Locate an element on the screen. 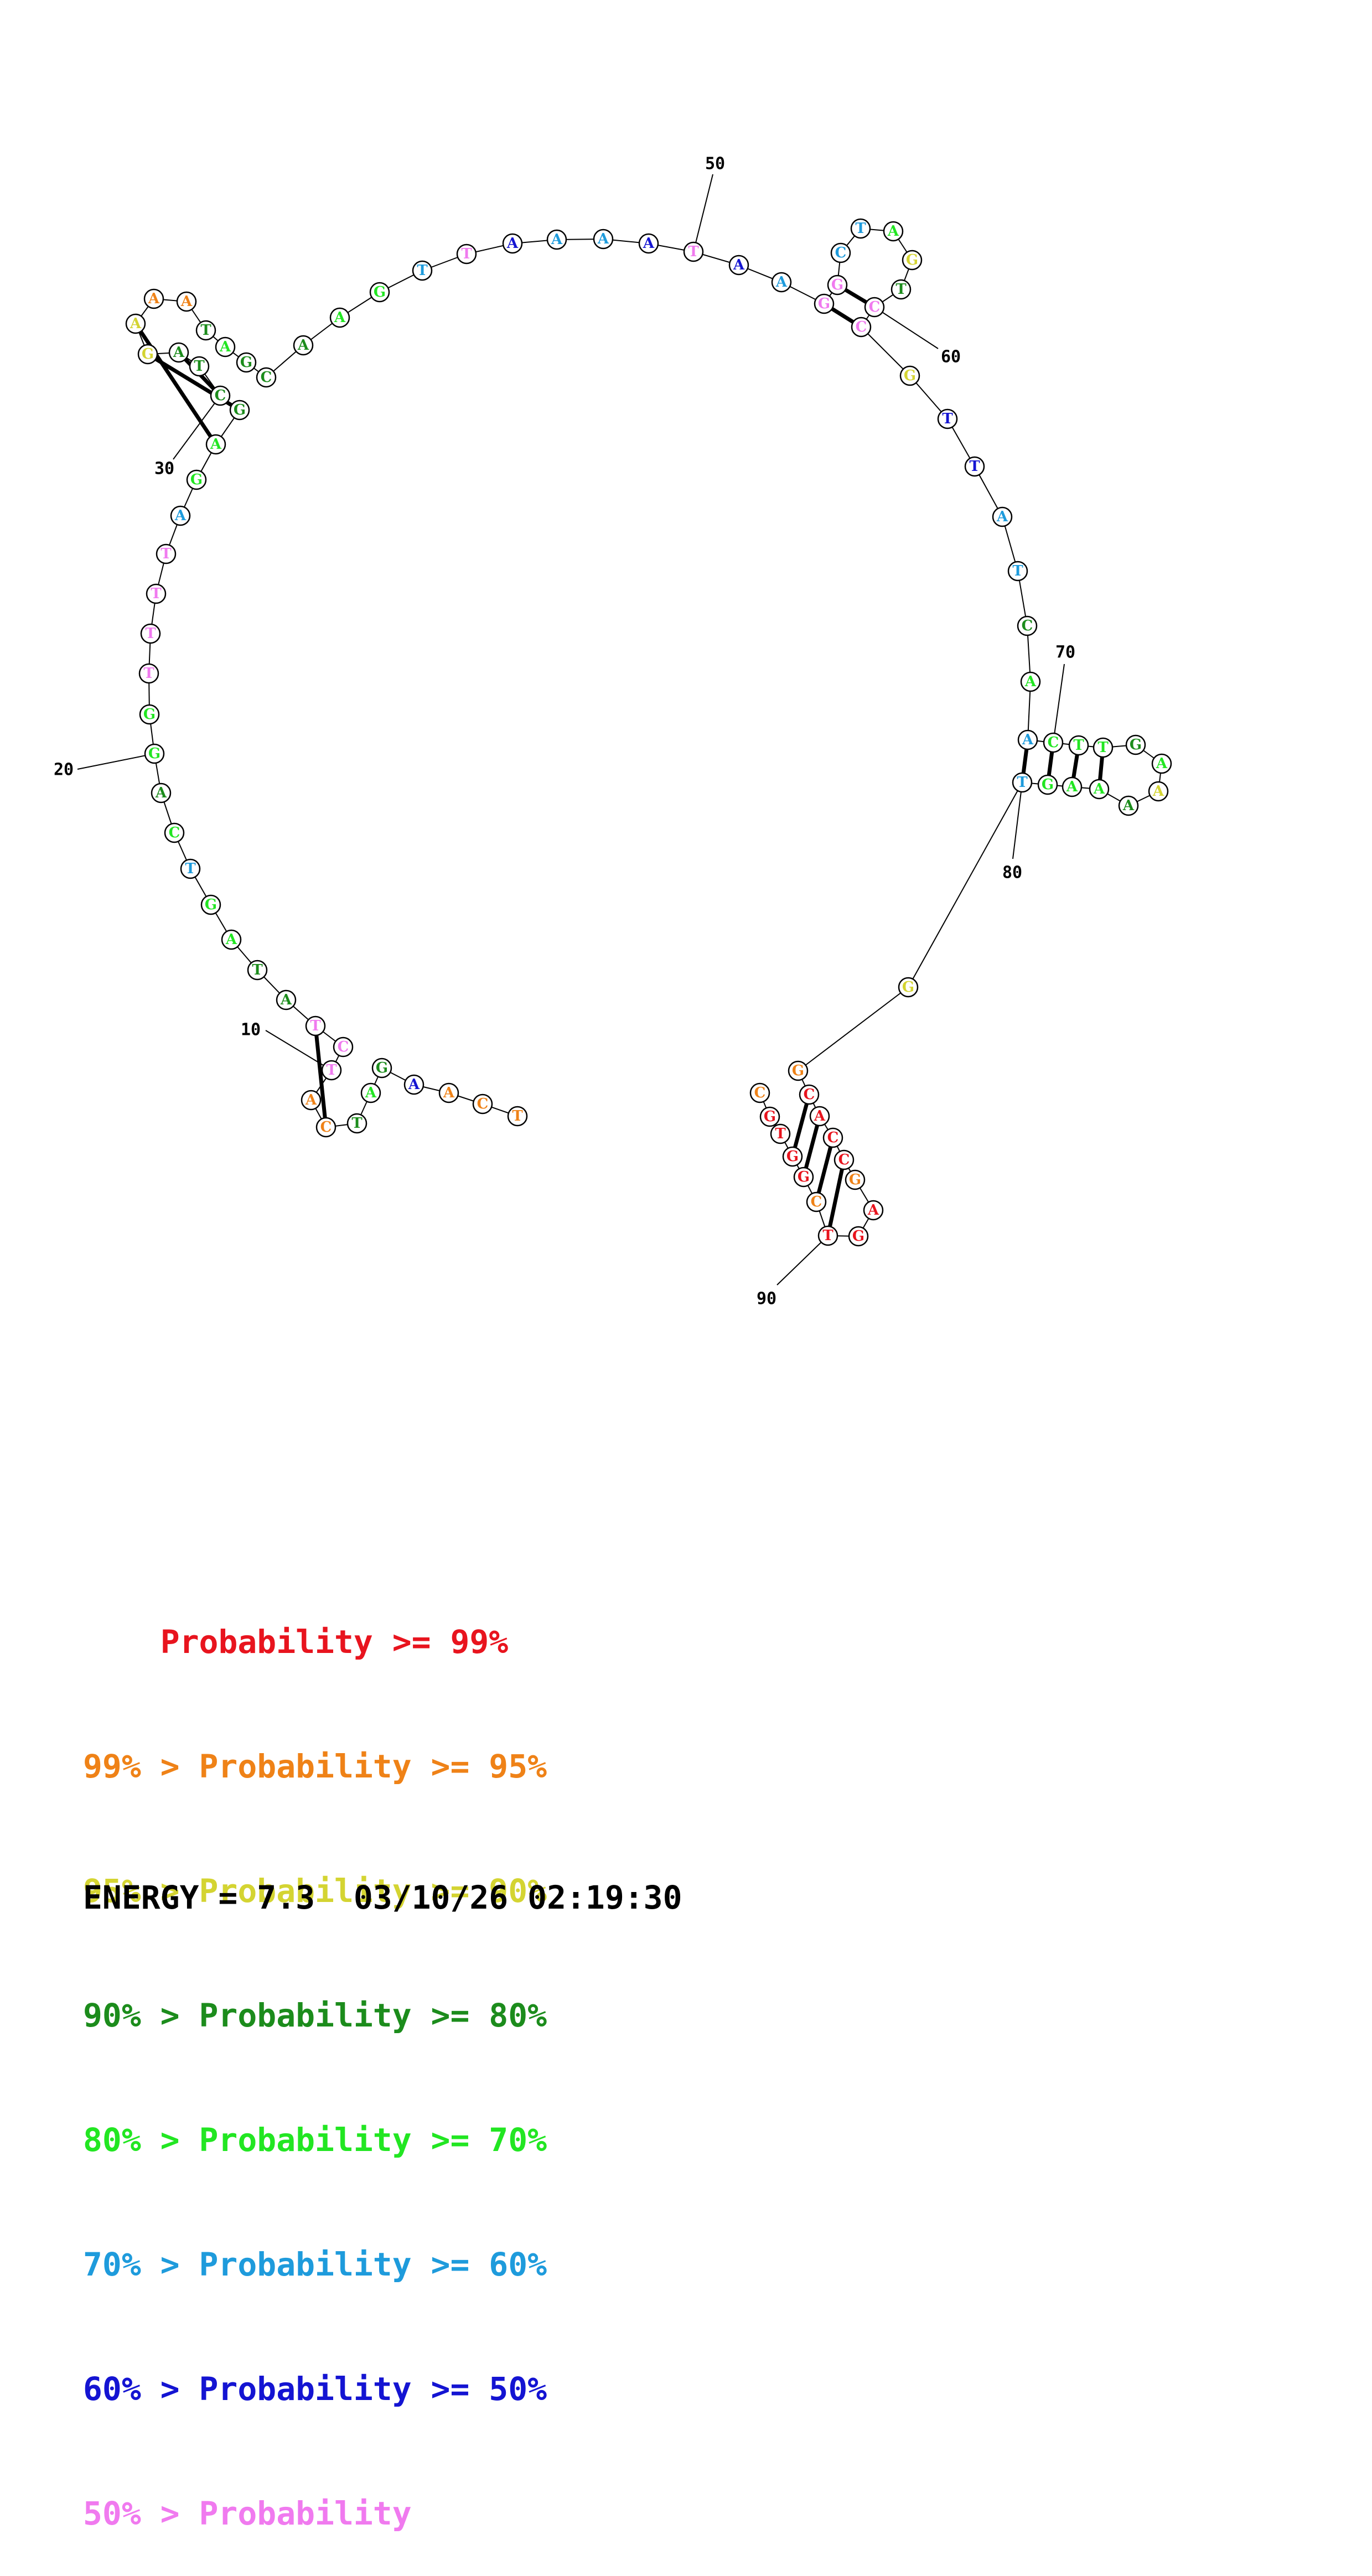  energy-value: ENERGY = 7.3 is located at coordinates (199, 1897).